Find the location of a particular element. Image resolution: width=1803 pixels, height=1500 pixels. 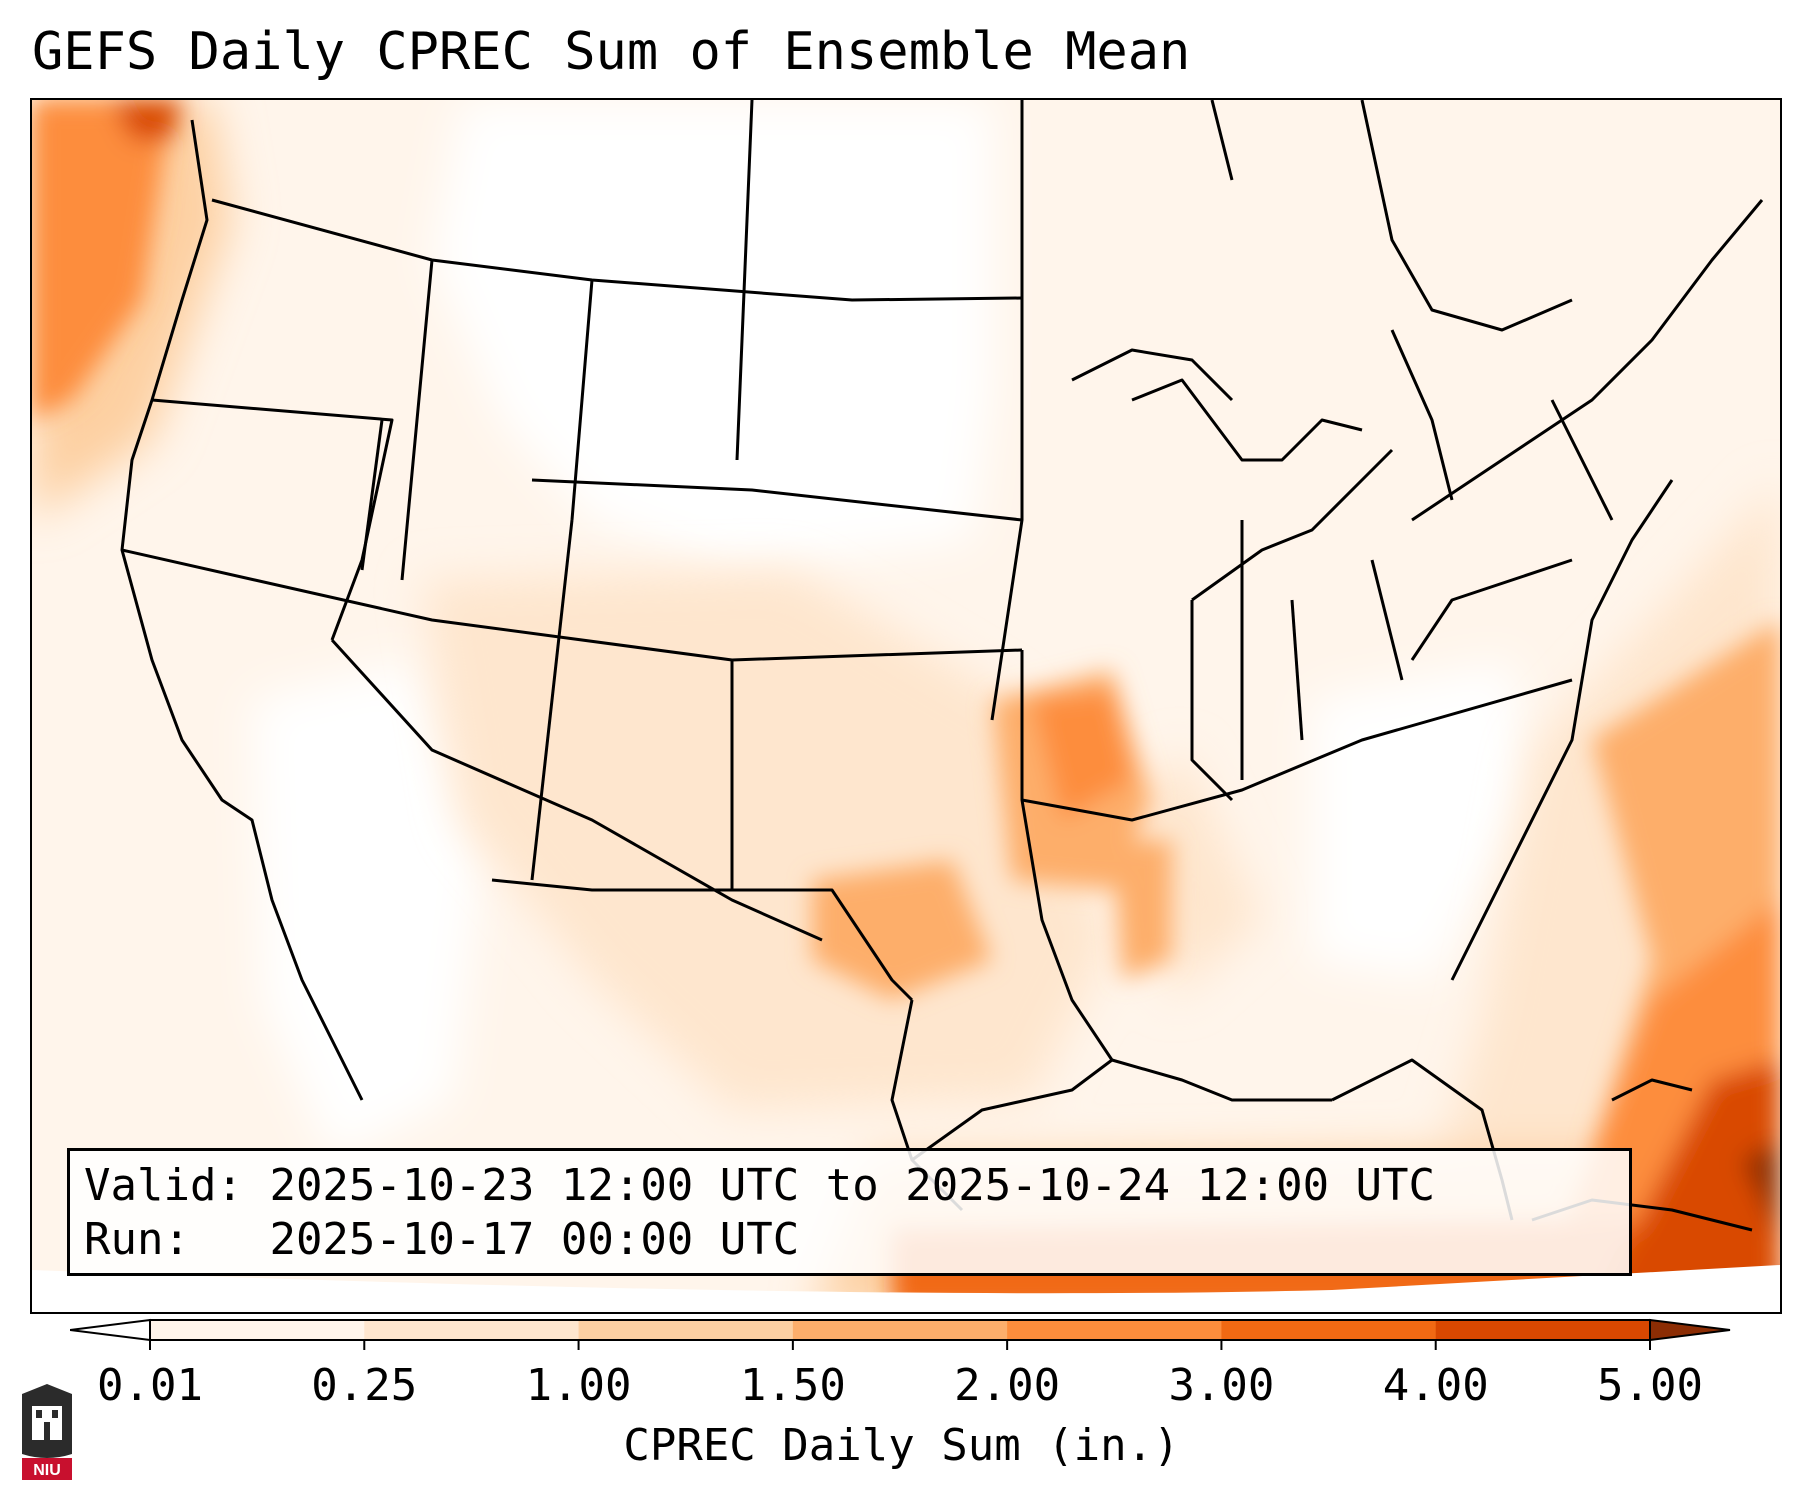

colorbar-segments is located at coordinates (900, 1330).